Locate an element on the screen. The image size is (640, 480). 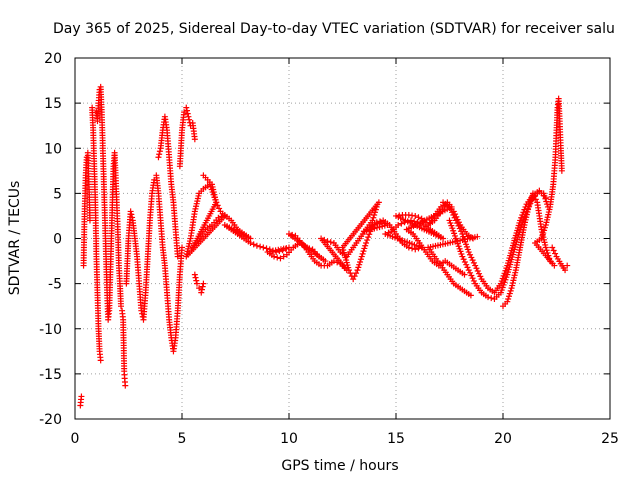
x-tick-label: 20 is located at coordinates (503, 439).